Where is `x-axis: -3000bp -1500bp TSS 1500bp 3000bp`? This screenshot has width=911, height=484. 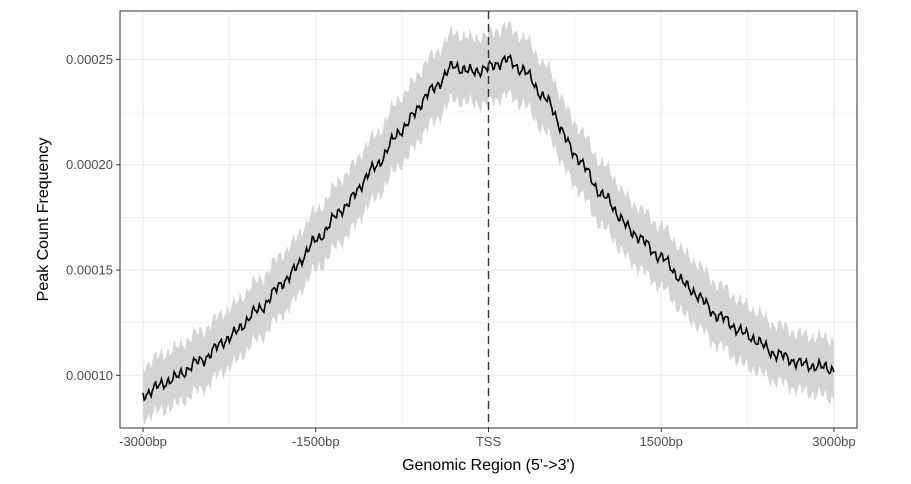 x-axis: -3000bp -1500bp TSS 1500bp 3000bp is located at coordinates (487, 438).